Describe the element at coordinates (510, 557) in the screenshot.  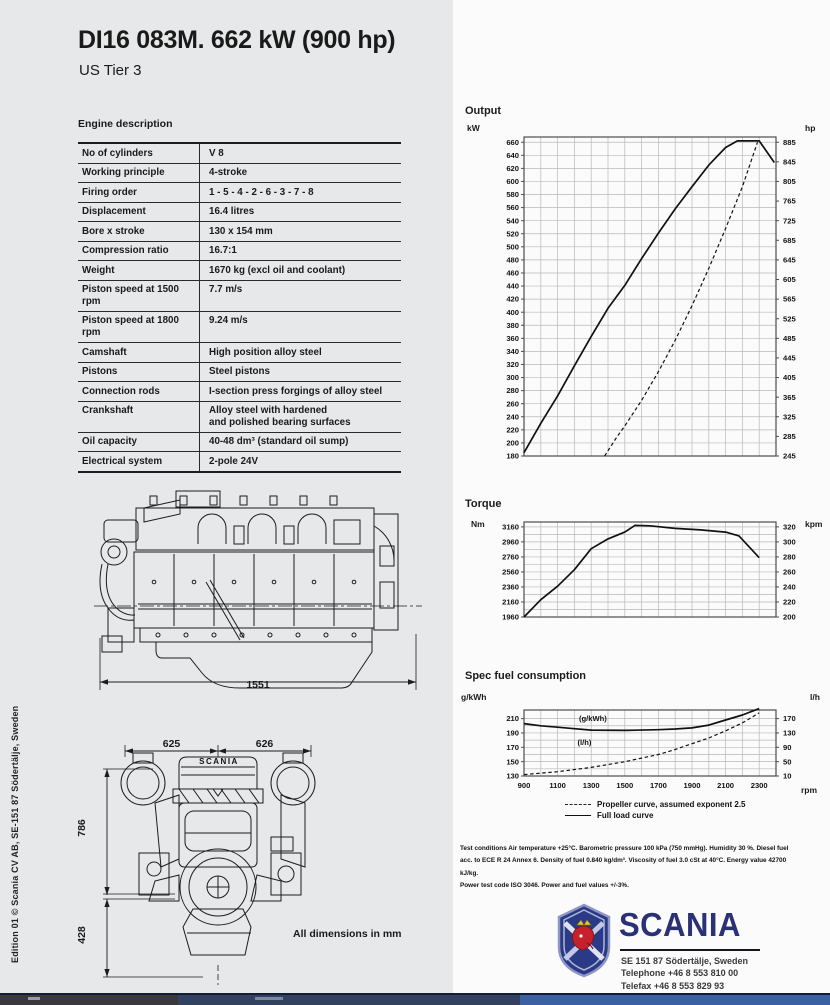
I see `svg-text: 2760` at that location.